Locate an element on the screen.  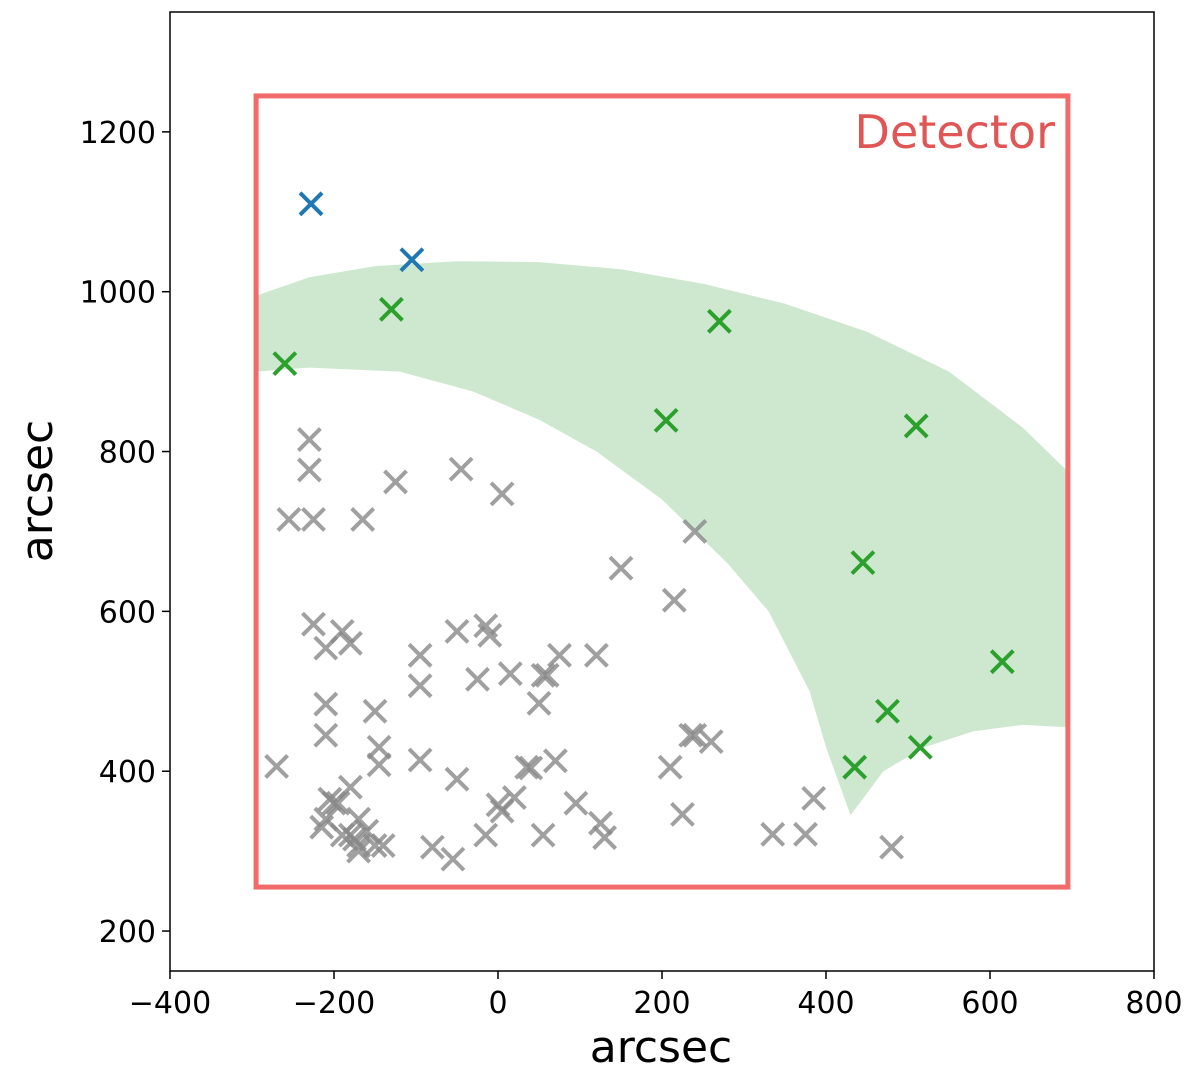
y-tick-label: 1000 is located at coordinates (118, 293).